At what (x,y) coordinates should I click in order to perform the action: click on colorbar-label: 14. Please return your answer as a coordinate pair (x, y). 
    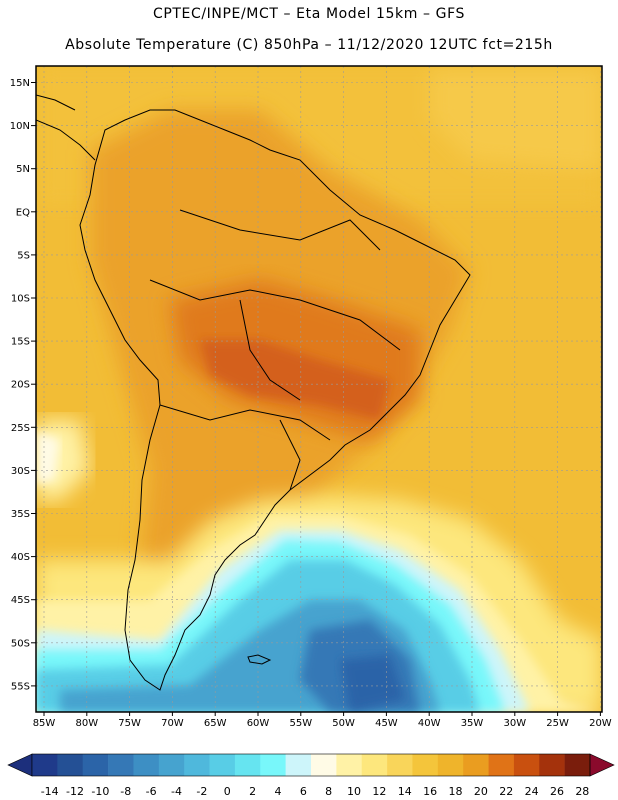
    Looking at the image, I should click on (405, 791).